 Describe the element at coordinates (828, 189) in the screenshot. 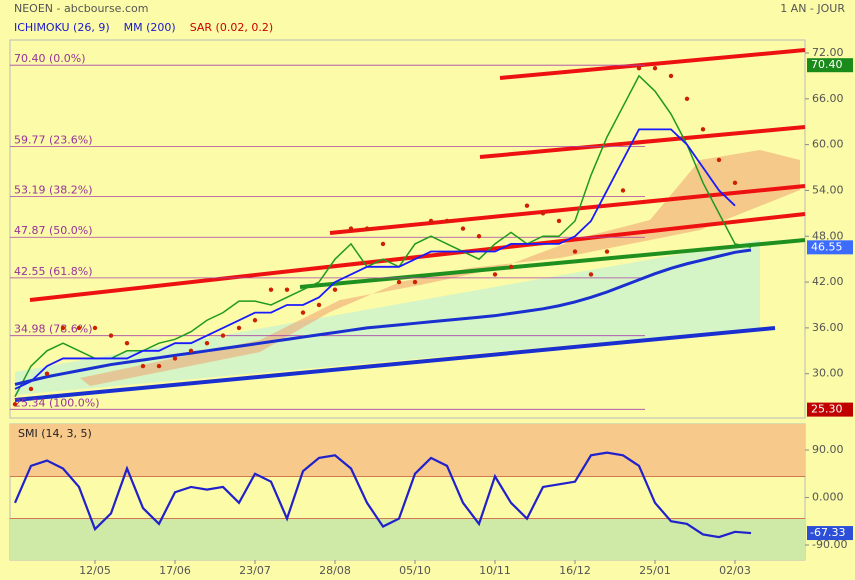

I see `y-tick-label: 54.00` at that location.